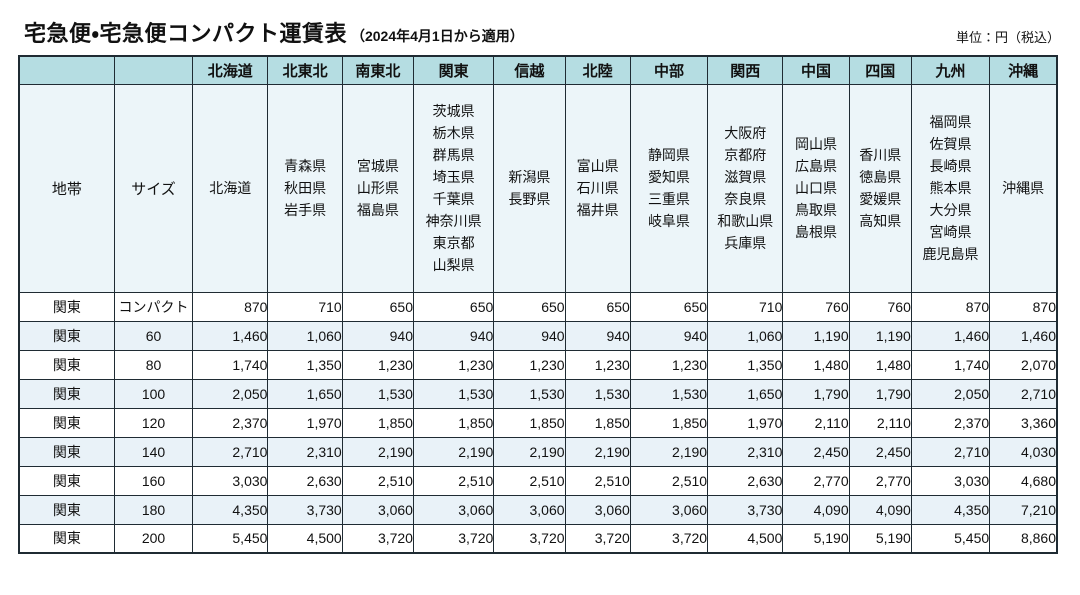  I want to click on prefecture-name: 東京都, so click(453, 243).